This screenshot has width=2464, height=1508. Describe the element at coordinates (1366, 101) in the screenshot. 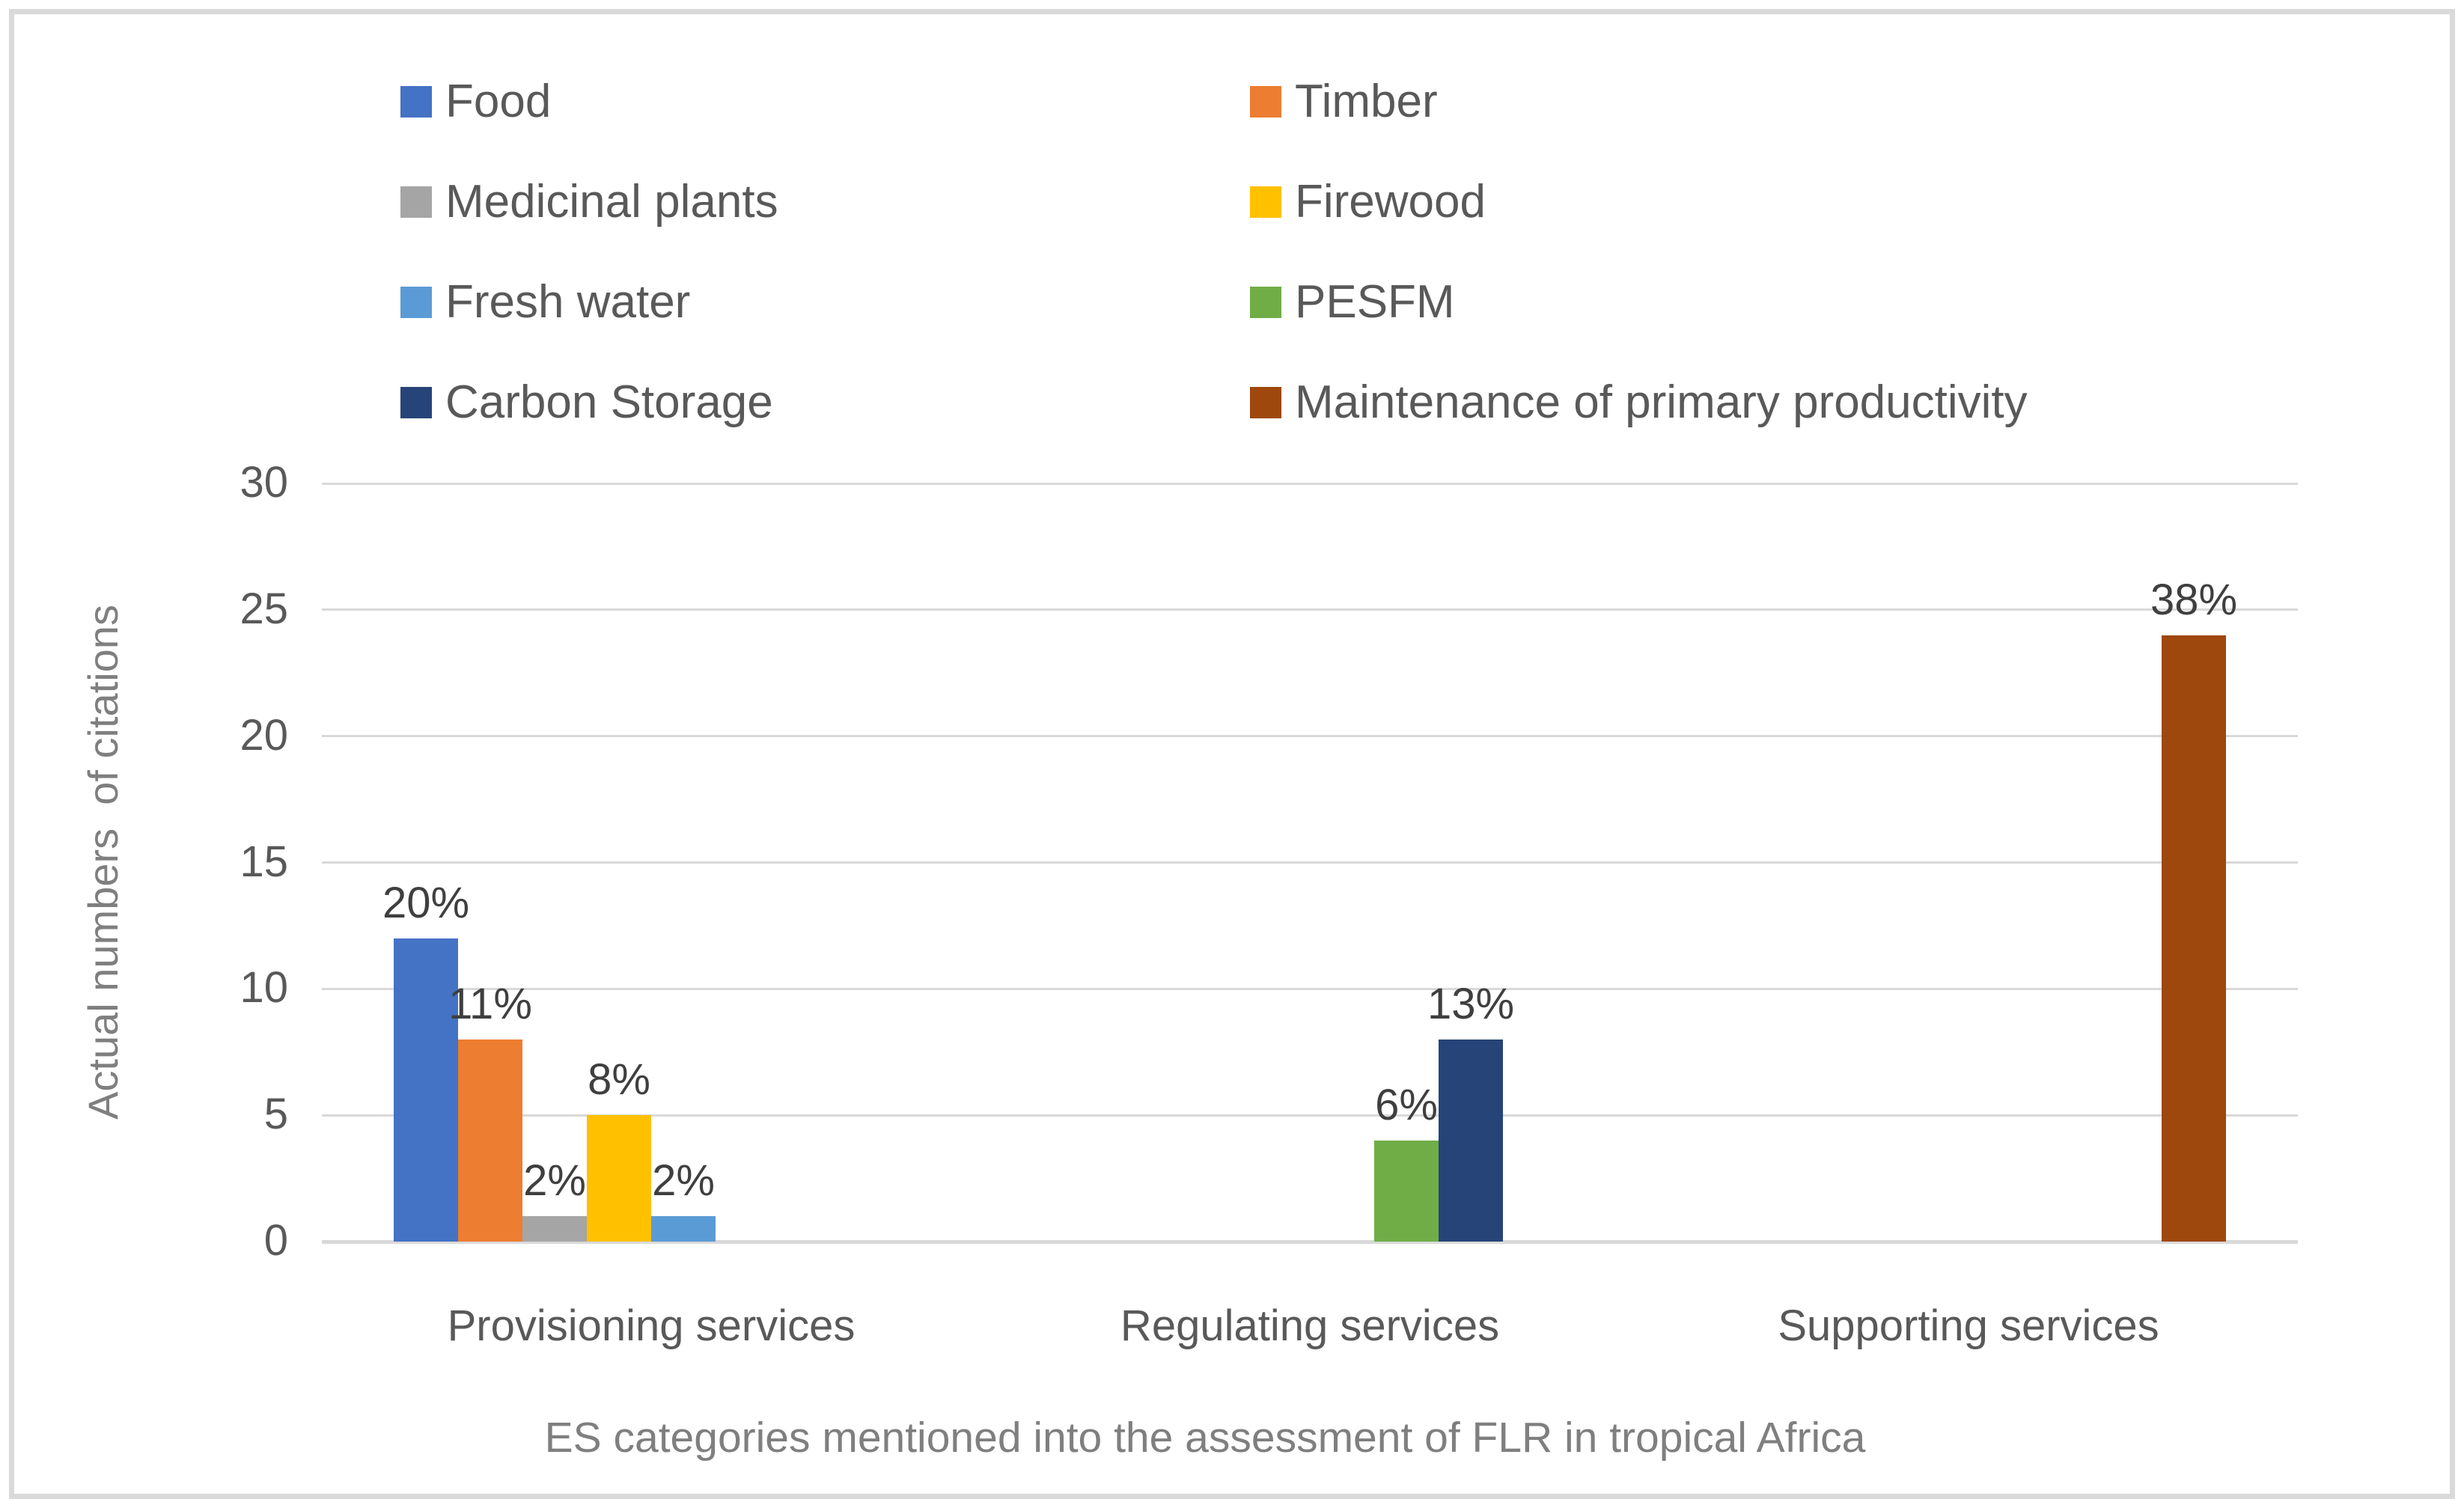

I see `legend-label: Timber` at that location.